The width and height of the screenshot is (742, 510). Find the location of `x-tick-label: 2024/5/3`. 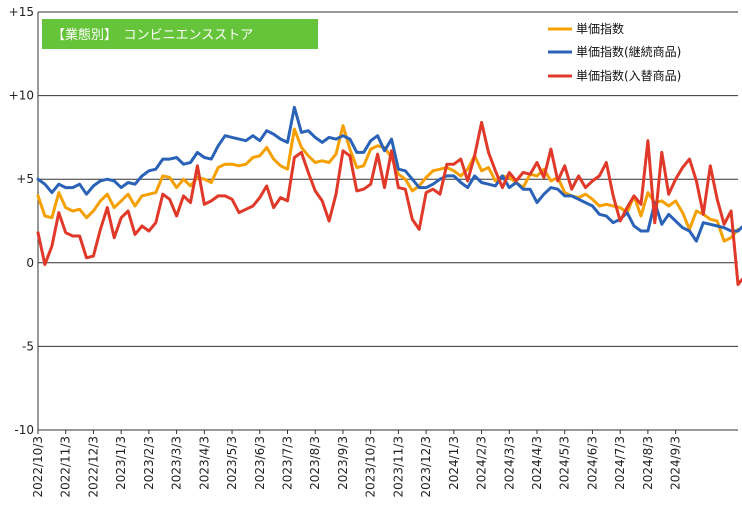

x-tick-label: 2024/5/3 is located at coordinates (565, 463).